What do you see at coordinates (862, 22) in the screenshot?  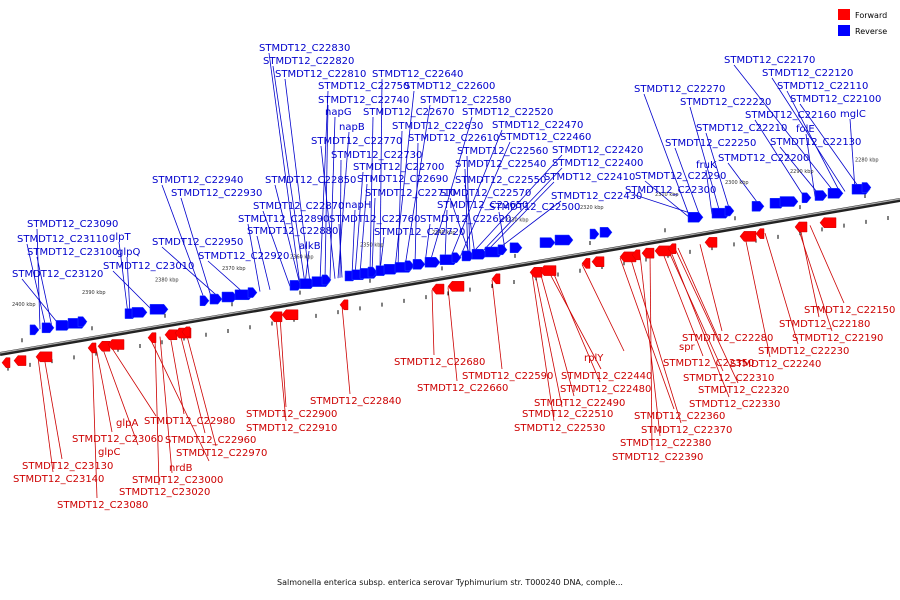 I see `legend: Forward Reverse` at bounding box center [862, 22].